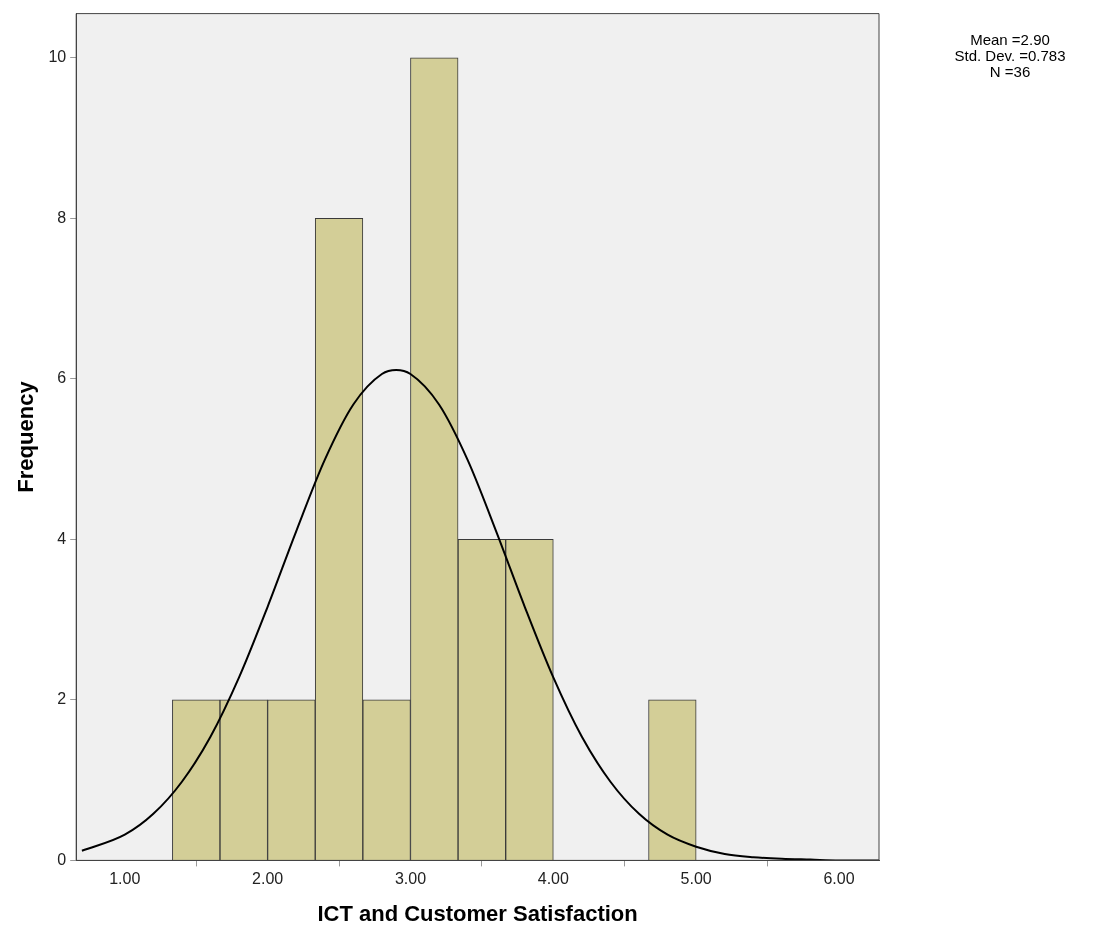 The image size is (1101, 936). I want to click on y-tick-label: 0, so click(62, 859).